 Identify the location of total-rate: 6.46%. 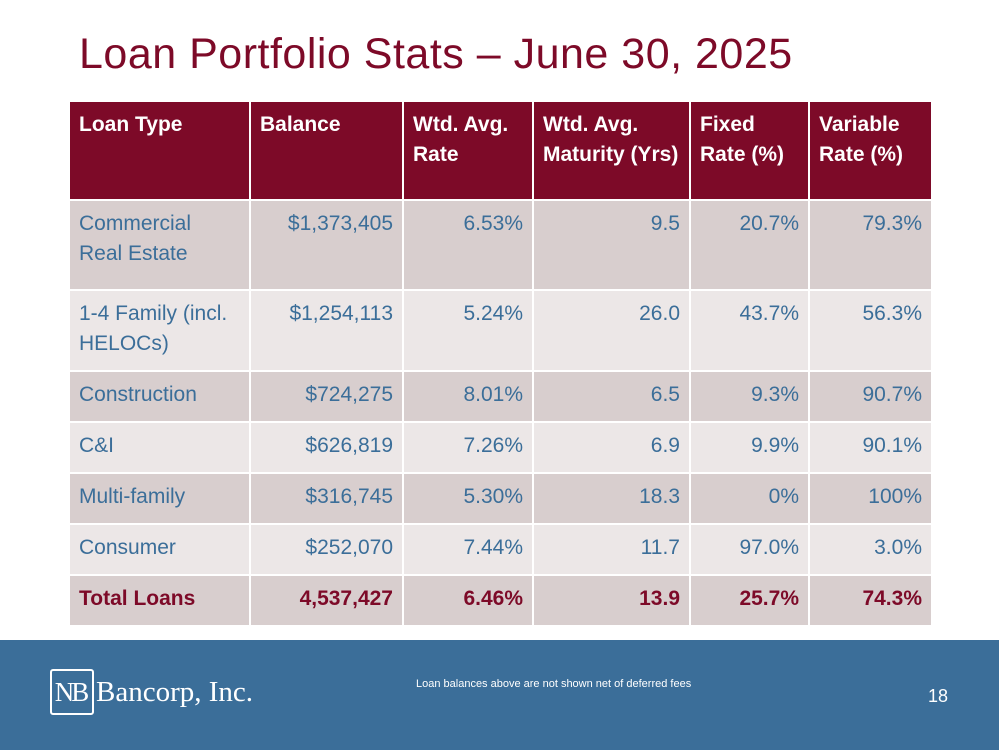
(468, 600).